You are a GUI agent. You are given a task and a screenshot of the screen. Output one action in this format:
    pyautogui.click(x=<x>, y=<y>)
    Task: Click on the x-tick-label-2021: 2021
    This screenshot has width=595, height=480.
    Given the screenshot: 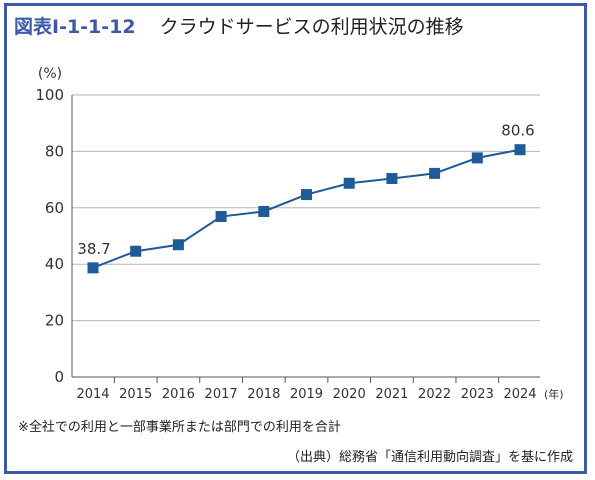 What is the action you would take?
    pyautogui.click(x=391, y=394)
    